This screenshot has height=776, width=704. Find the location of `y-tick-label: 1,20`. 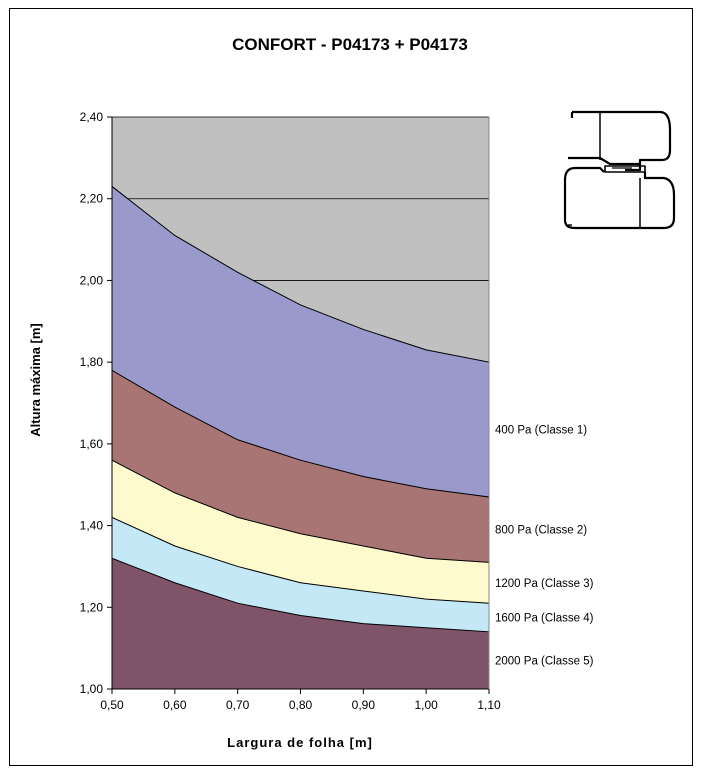

y-tick-label: 1,20 is located at coordinates (92, 607).